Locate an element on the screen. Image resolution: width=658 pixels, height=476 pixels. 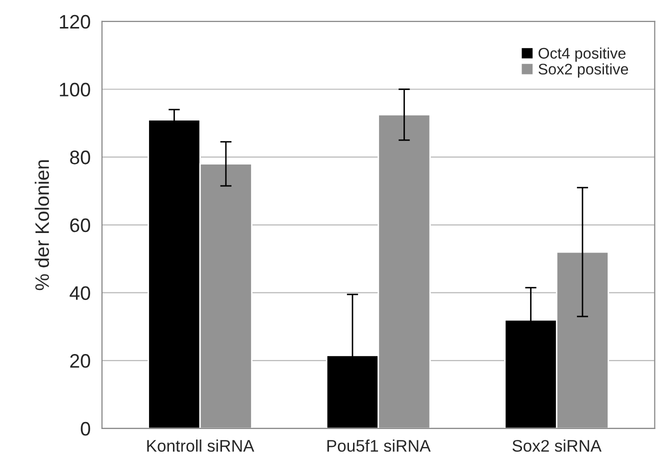
legend-label: Sox2 positive is located at coordinates (583, 70).